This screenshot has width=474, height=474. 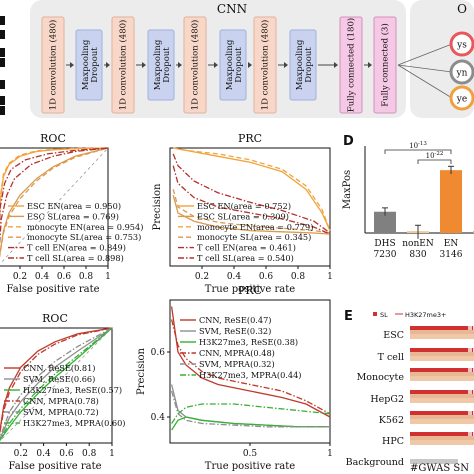 What do you see at coordinates (348, 316) in the screenshot?
I see `panel-label-e: E` at bounding box center [348, 316].